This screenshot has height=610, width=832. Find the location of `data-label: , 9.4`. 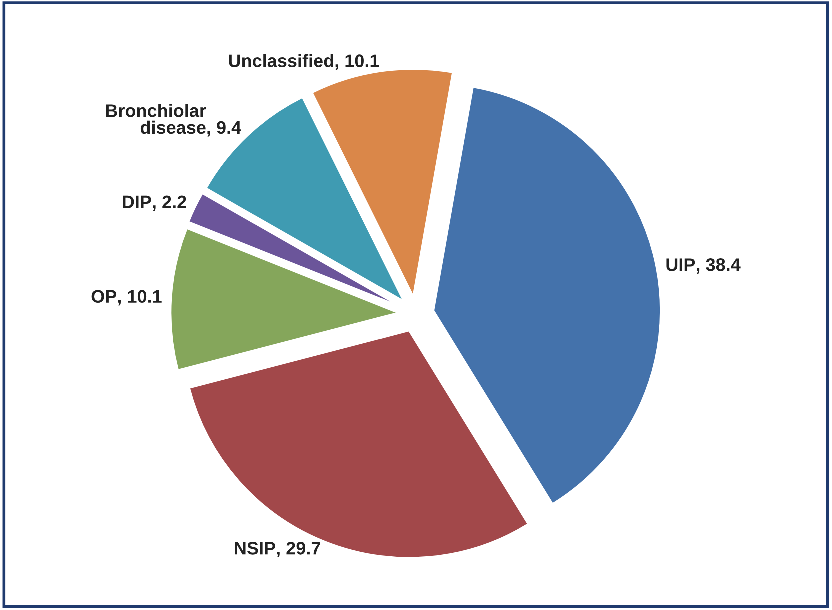

data-label: , 9.4 is located at coordinates (225, 129).